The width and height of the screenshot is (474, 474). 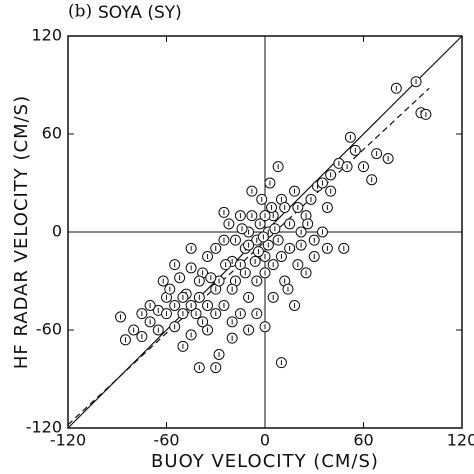 I want to click on x-tick-label: -120, so click(x=68, y=440).